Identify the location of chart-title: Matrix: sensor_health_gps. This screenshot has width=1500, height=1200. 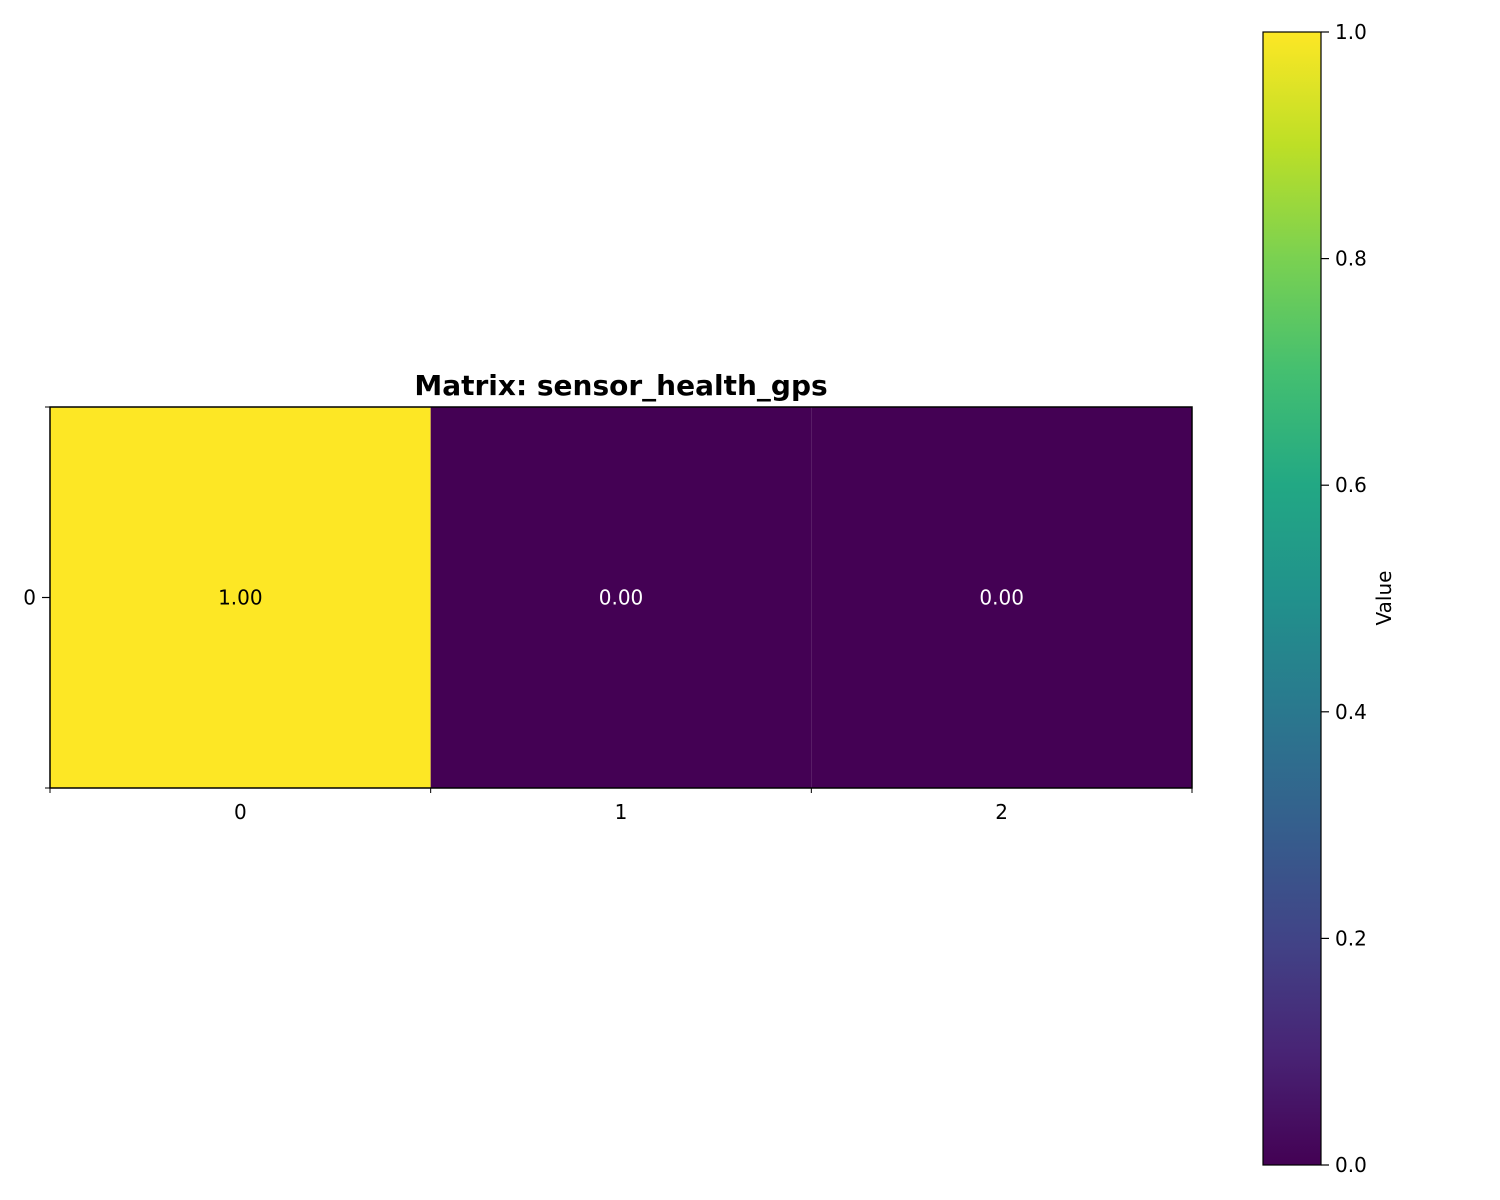
(620, 385).